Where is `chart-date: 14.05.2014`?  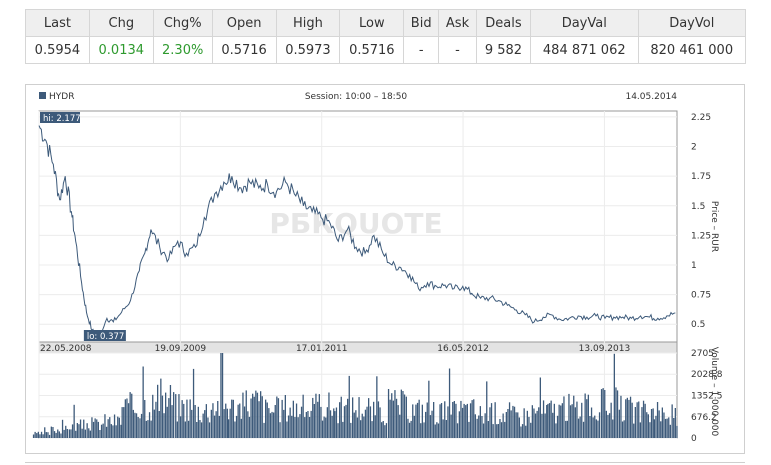 chart-date: 14.05.2014 is located at coordinates (651, 97).